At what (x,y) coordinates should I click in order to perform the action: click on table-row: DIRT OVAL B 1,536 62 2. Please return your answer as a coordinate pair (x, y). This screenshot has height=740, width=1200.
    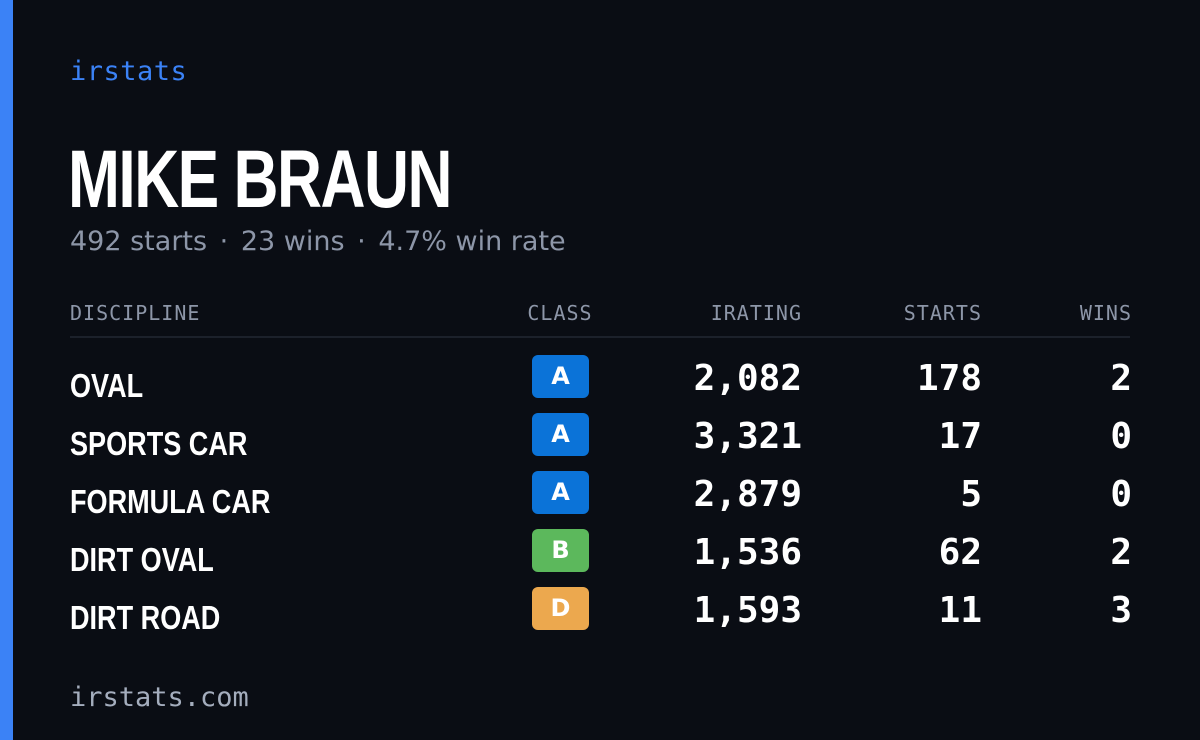
    Looking at the image, I should click on (600, 561).